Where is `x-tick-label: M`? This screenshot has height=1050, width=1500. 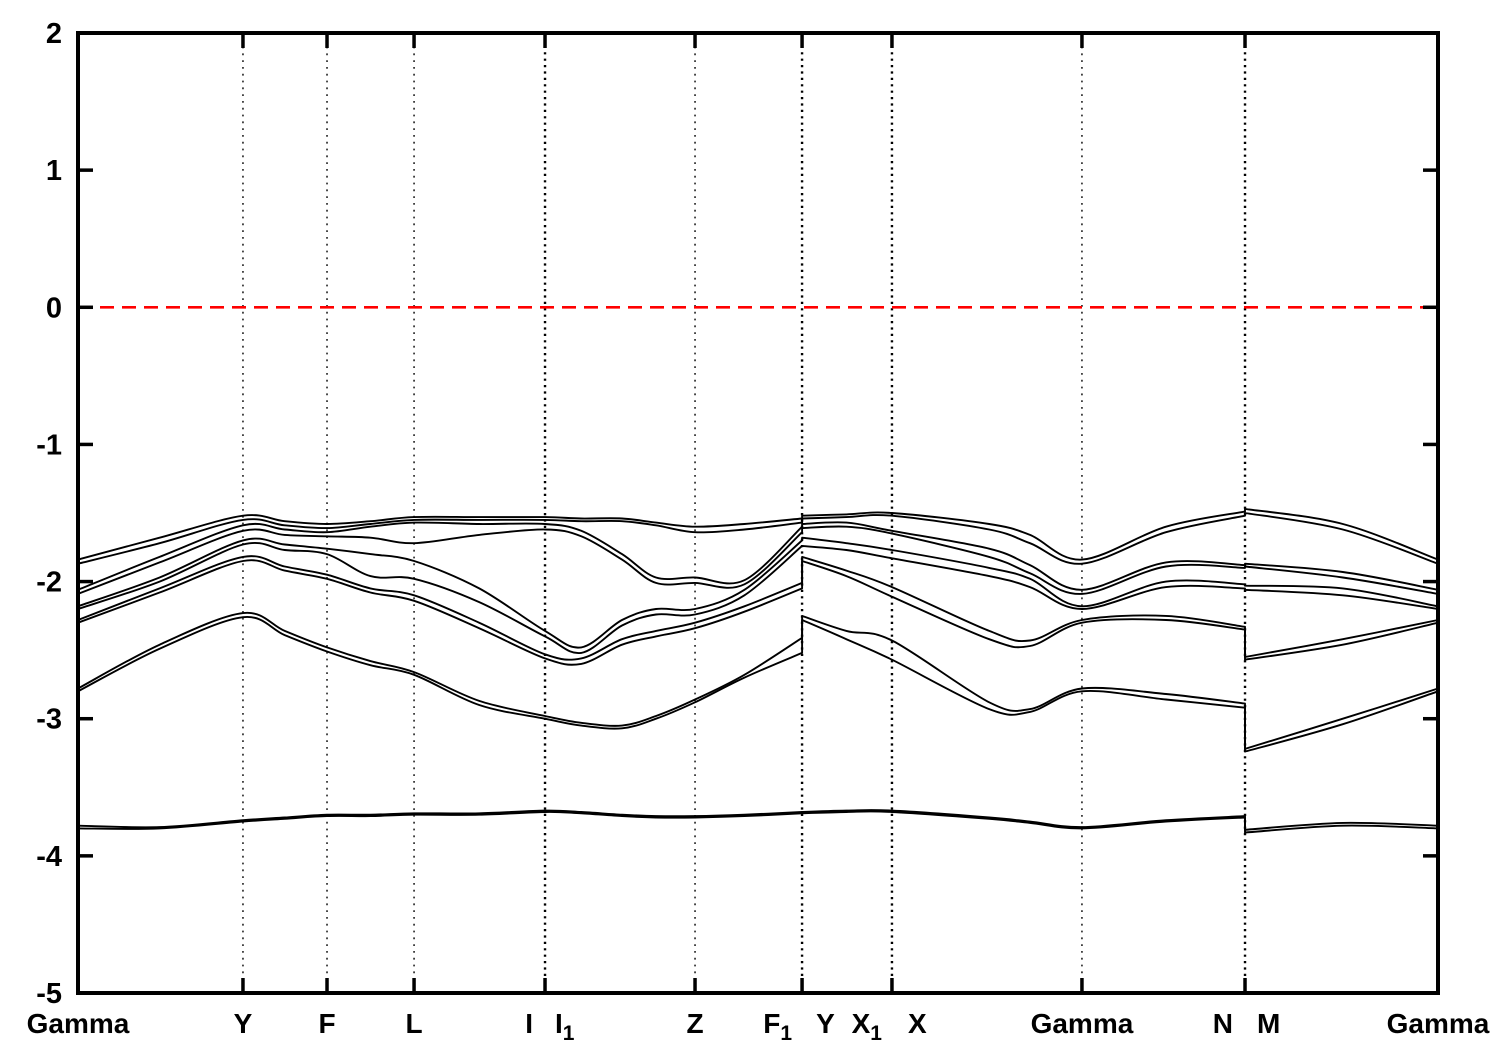
x-tick-label: M is located at coordinates (1268, 1023).